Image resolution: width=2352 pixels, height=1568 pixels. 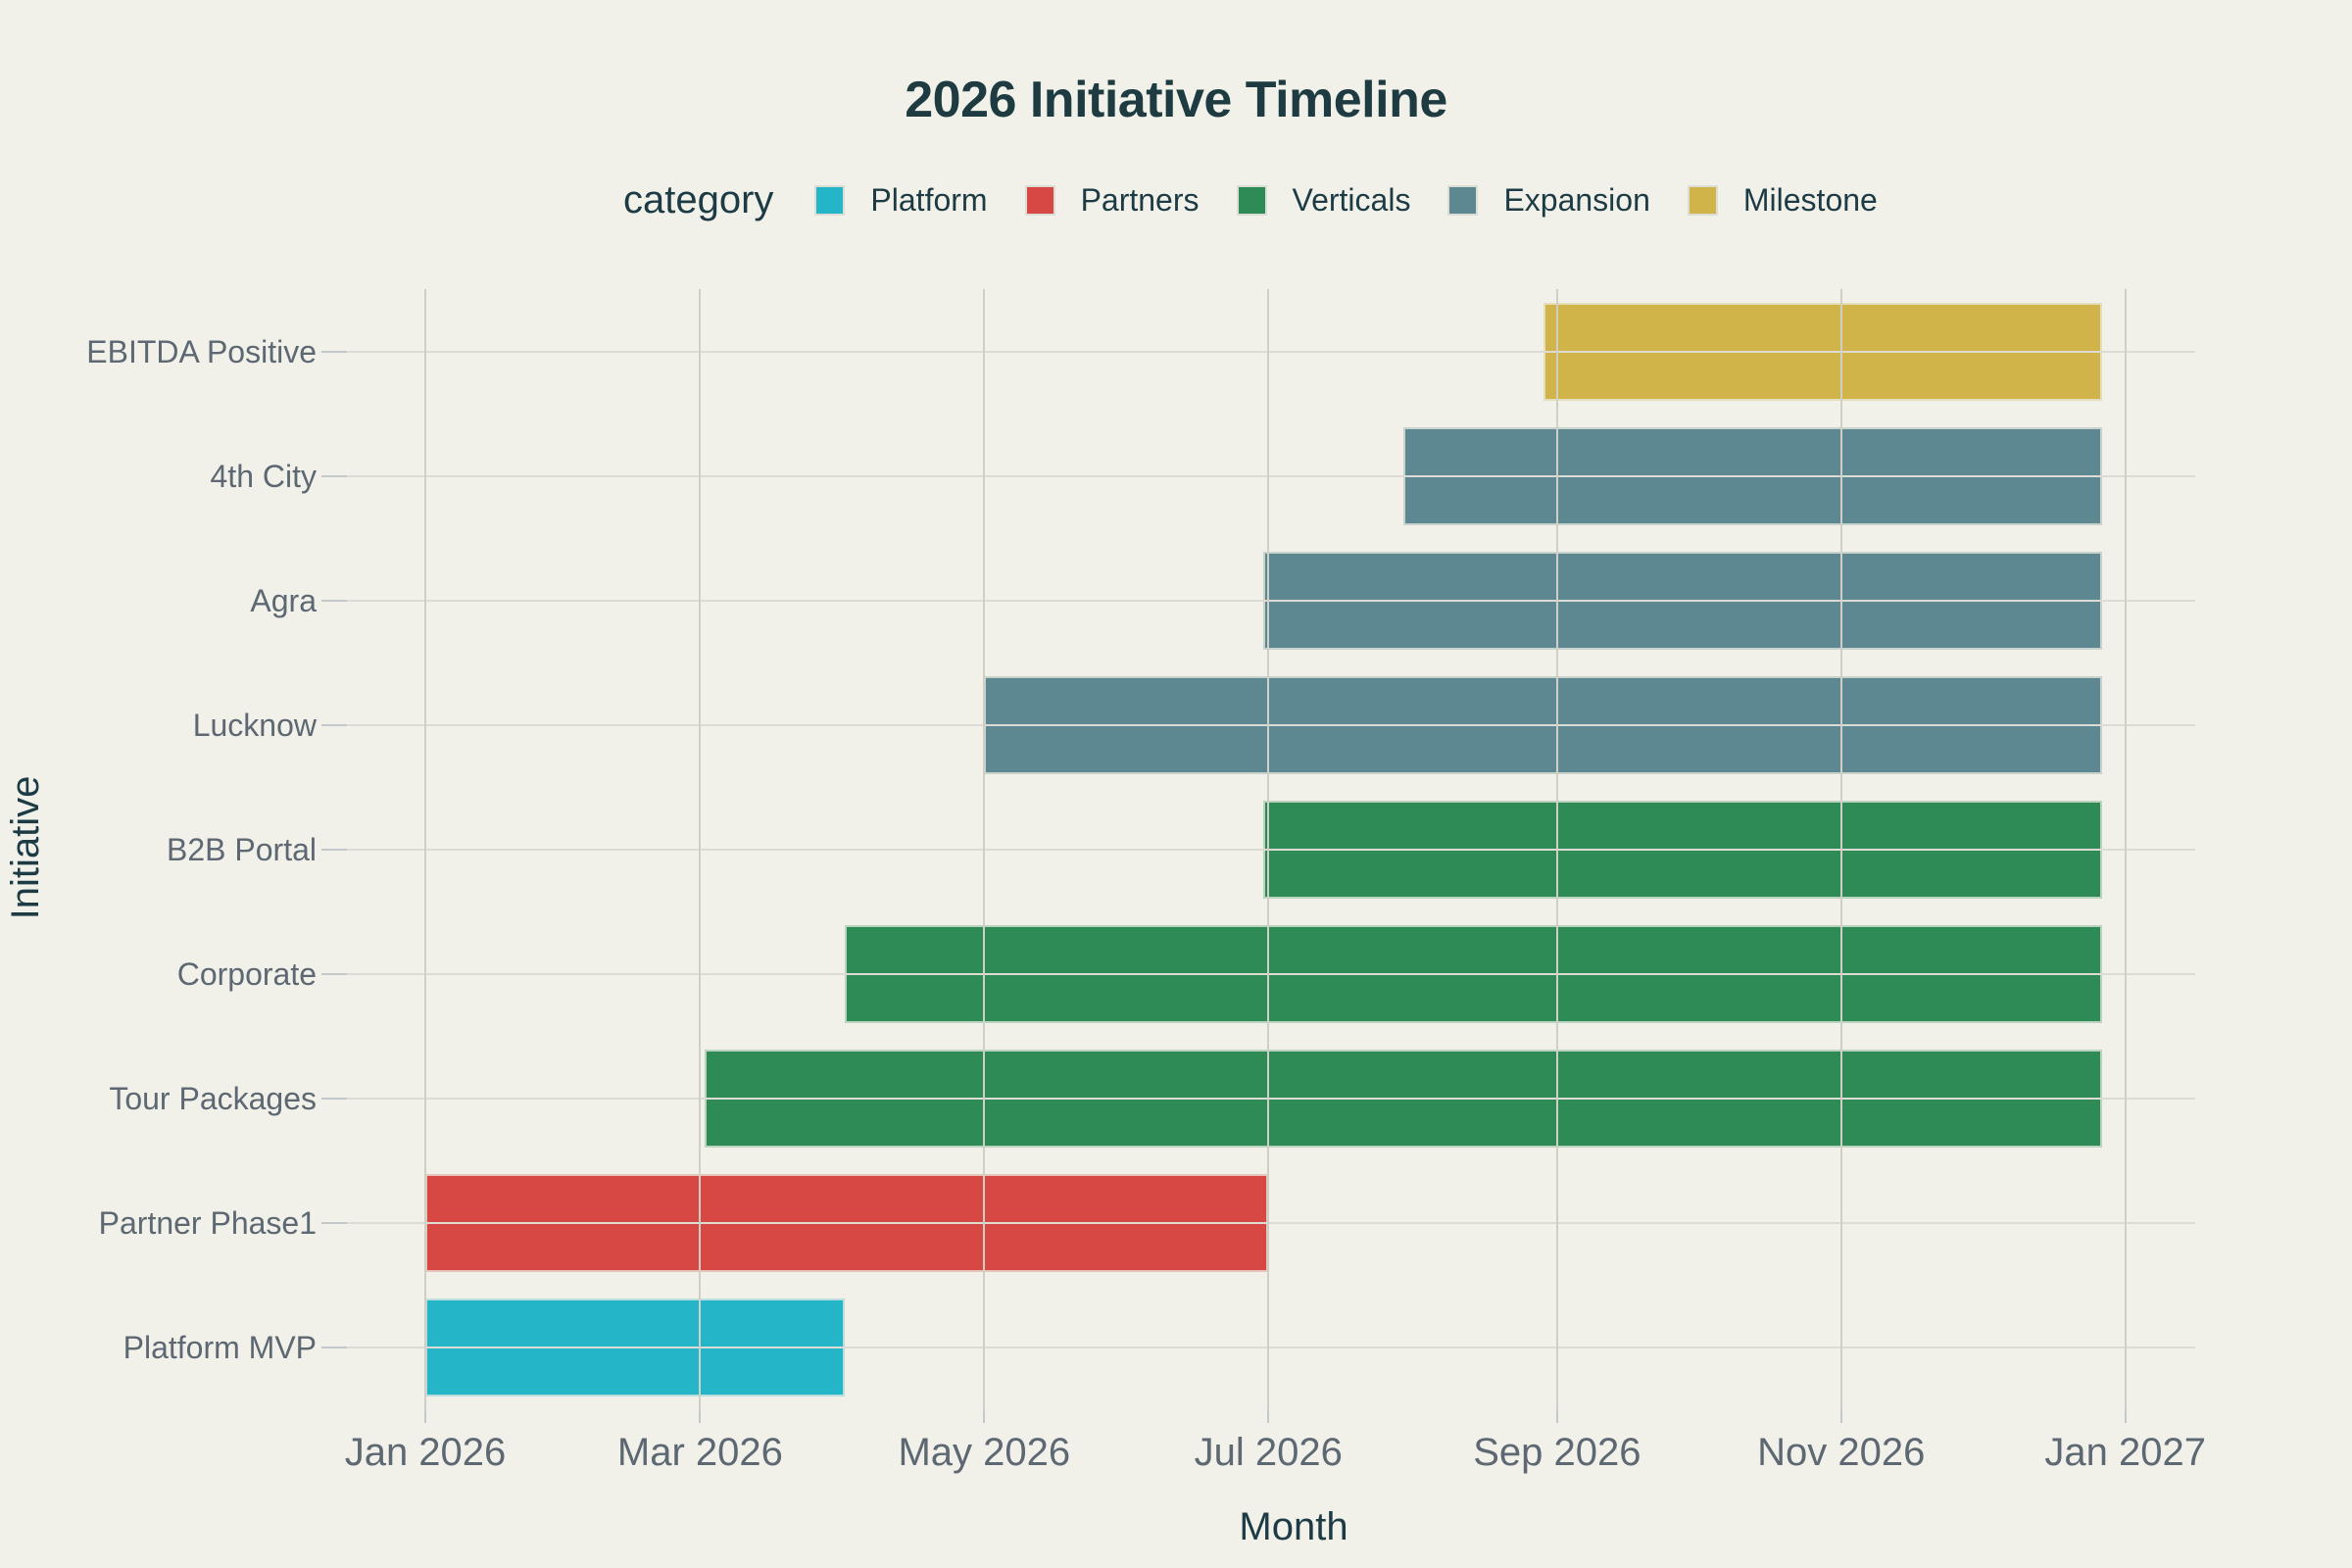 What do you see at coordinates (1556, 849) in the screenshot?
I see `x-gridline-sep-2026` at bounding box center [1556, 849].